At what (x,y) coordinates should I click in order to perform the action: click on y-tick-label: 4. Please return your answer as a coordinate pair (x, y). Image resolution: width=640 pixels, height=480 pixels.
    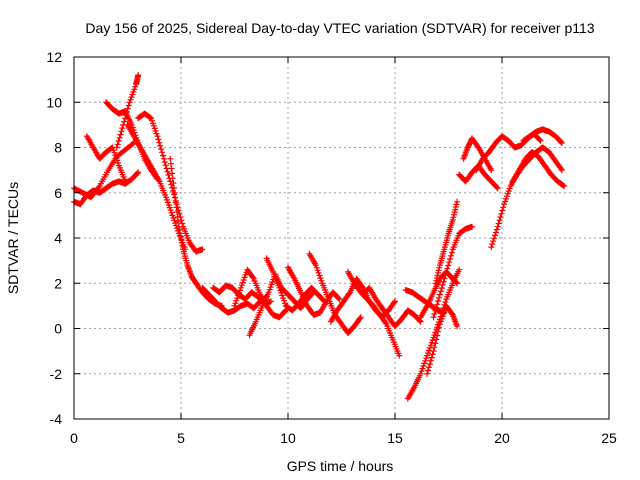
    Looking at the image, I should click on (58, 238).